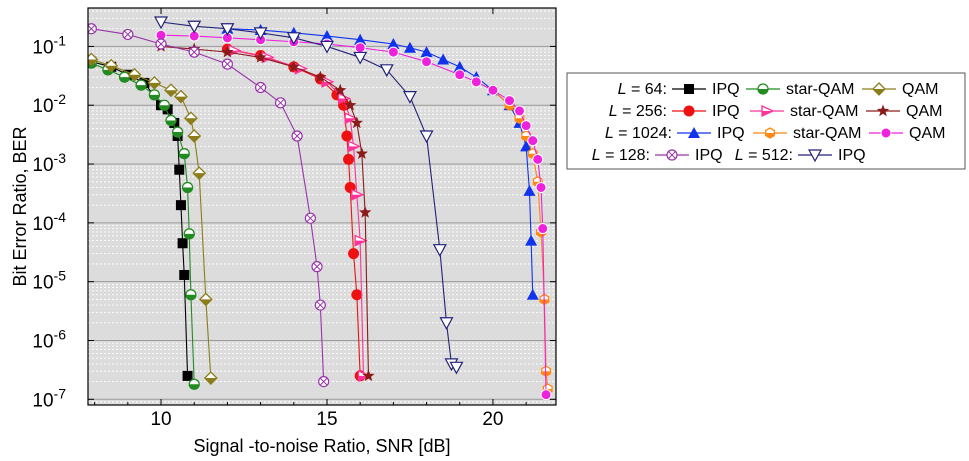 The width and height of the screenshot is (969, 461). What do you see at coordinates (357, 295) in the screenshot?
I see `point-L256-ipq-marker` at bounding box center [357, 295].